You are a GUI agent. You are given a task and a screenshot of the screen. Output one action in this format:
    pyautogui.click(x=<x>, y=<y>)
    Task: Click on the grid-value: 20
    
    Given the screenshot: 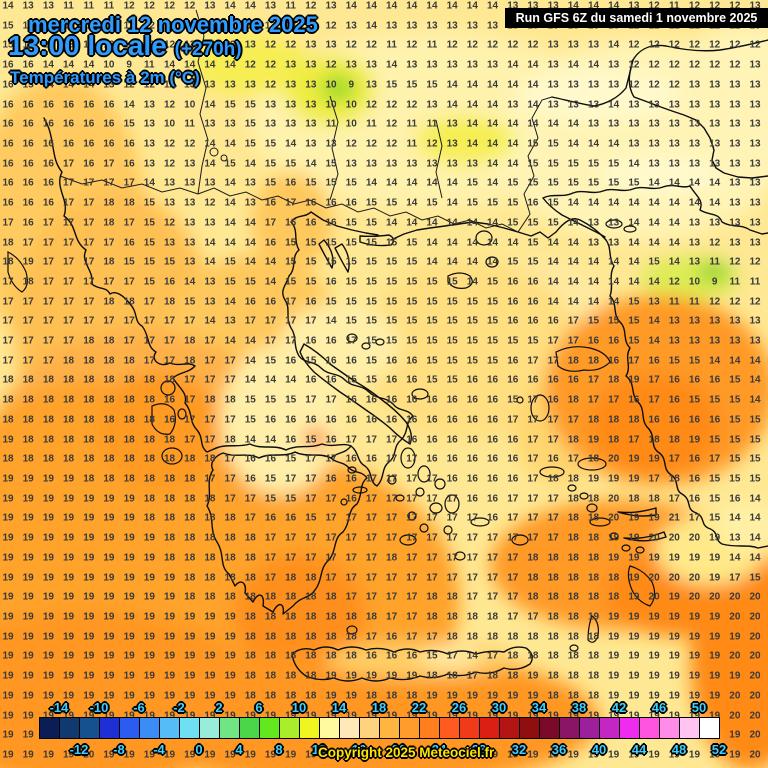 What is the action you would take?
    pyautogui.click(x=694, y=538)
    